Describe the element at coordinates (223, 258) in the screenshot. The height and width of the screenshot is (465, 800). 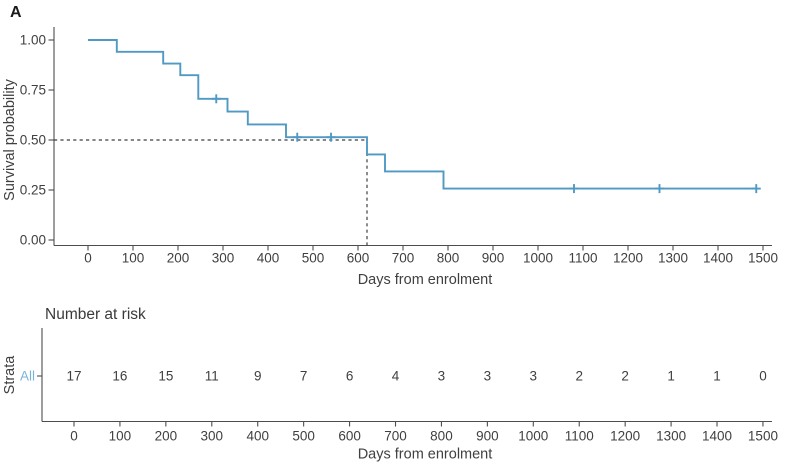
I see `x-tick-label: 300` at that location.